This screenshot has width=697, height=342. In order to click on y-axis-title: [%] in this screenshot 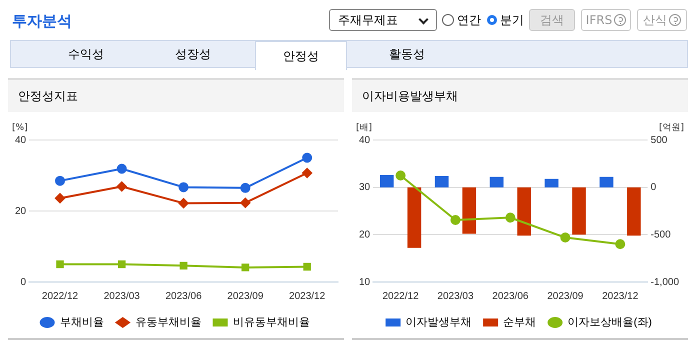, I will do `click(20, 127)`.